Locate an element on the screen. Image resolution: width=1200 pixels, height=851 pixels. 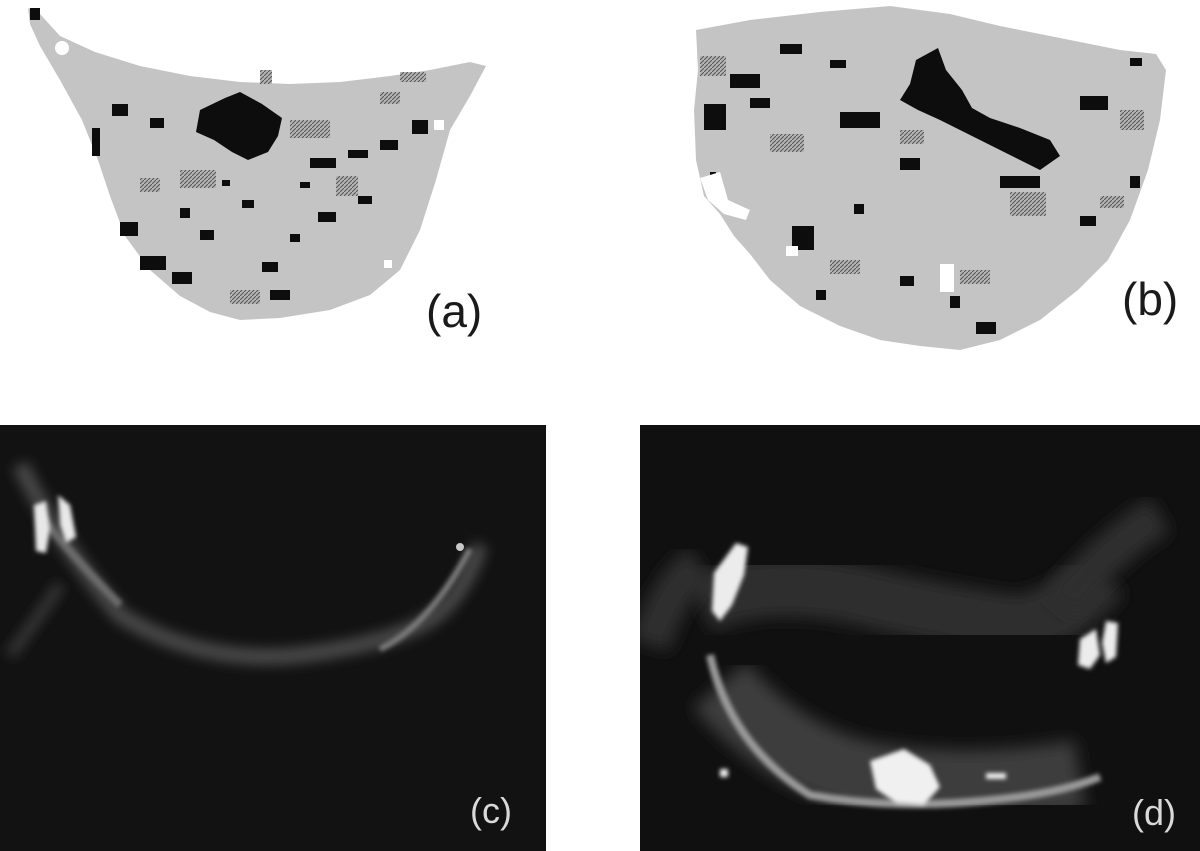
bright-region-d-left is located at coordinates (730, 582).